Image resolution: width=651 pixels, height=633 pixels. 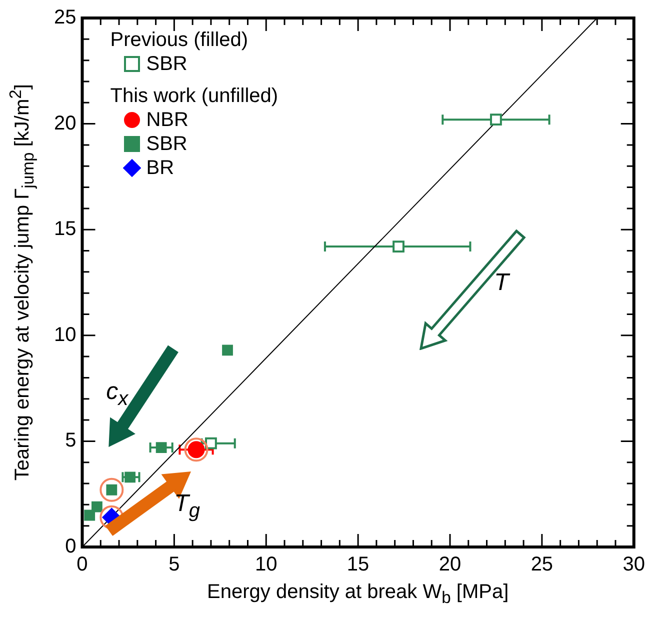 I want to click on annotation: T, so click(x=501, y=282).